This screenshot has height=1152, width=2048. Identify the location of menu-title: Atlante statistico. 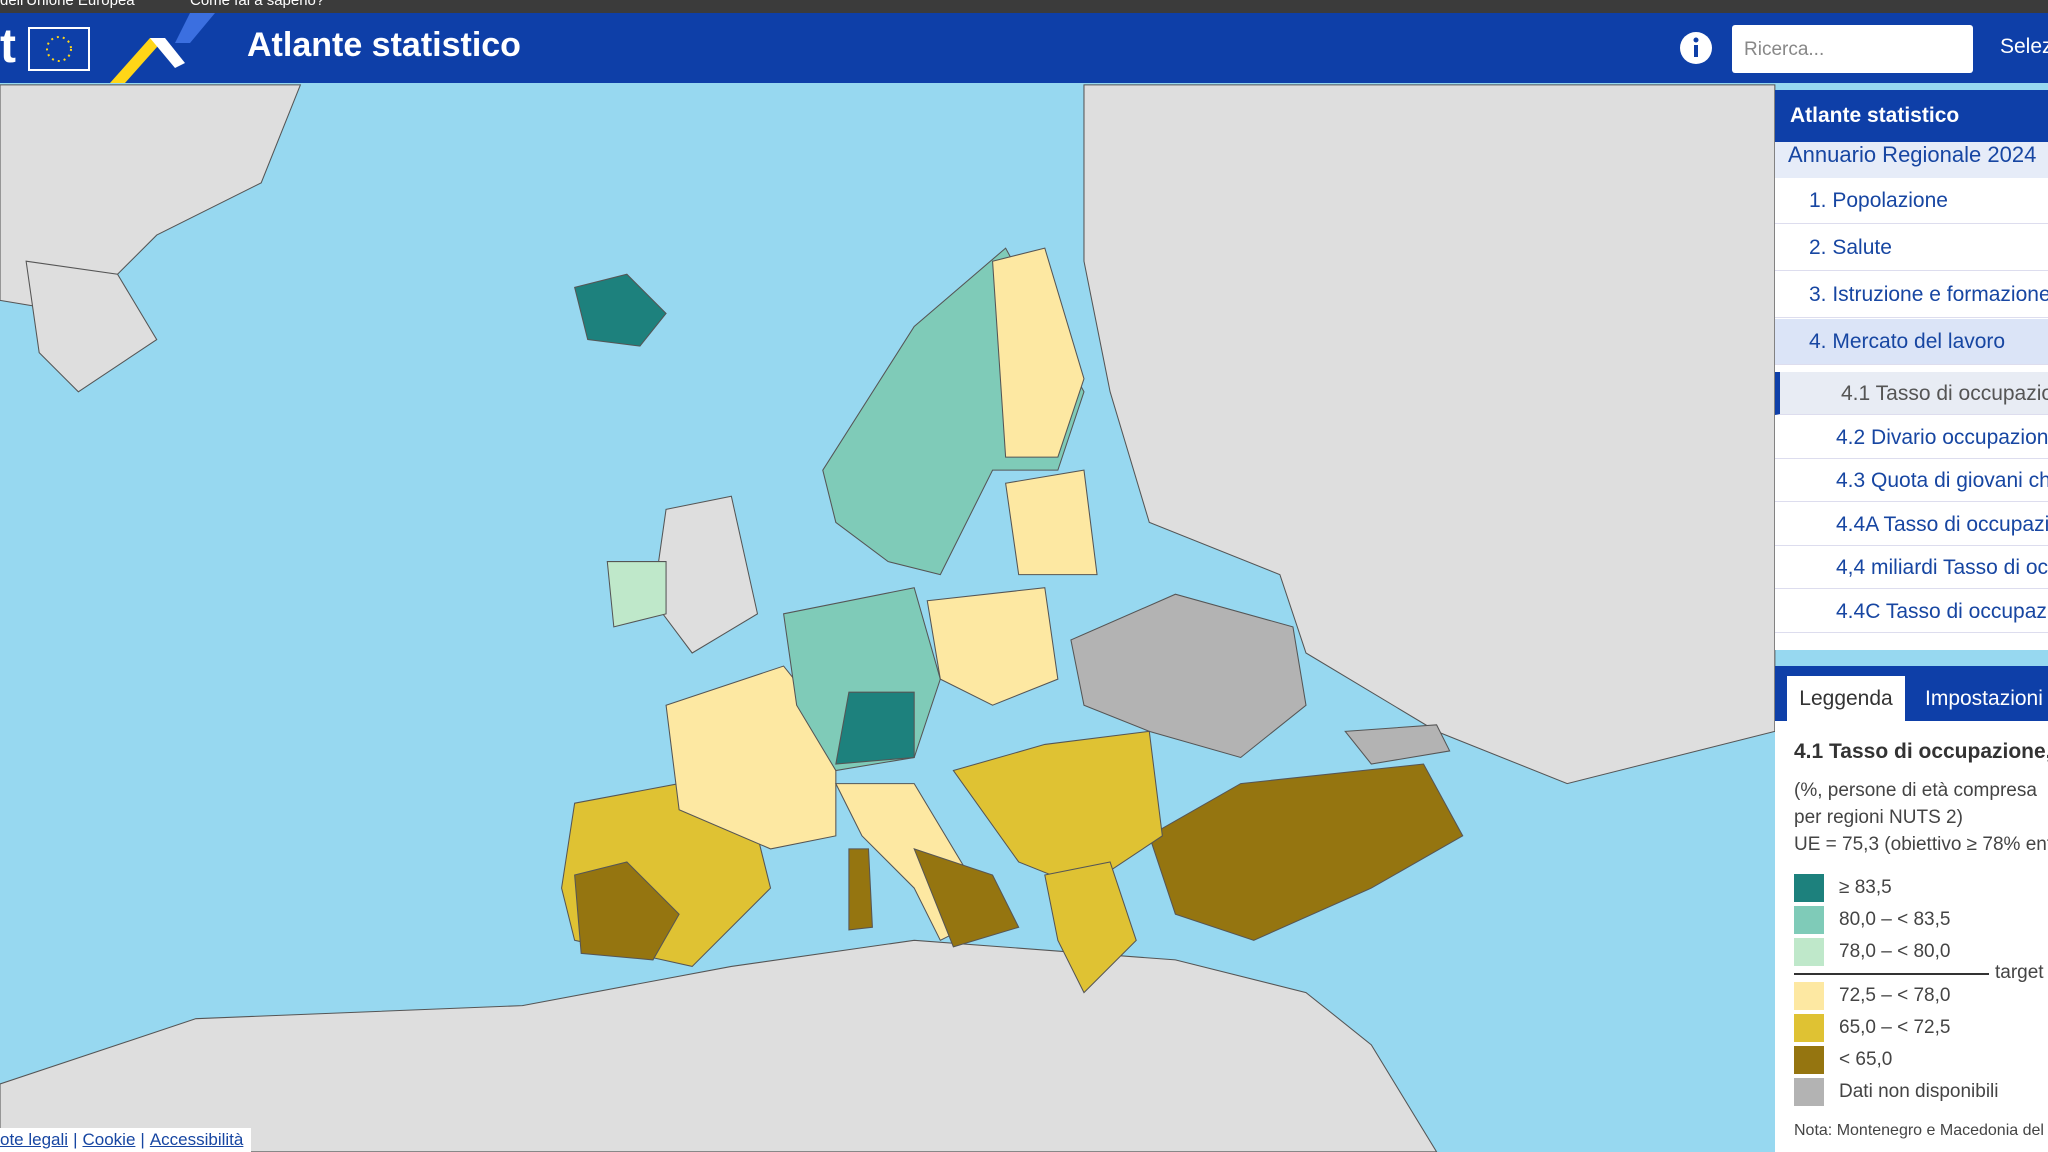
(1911, 116).